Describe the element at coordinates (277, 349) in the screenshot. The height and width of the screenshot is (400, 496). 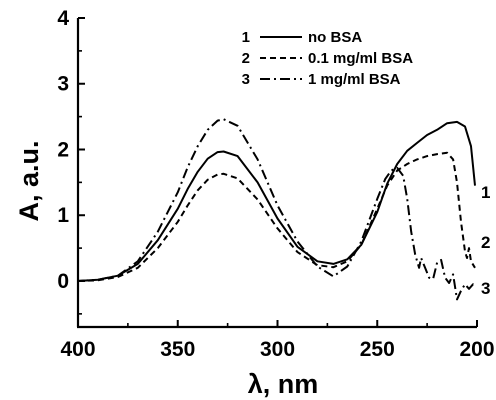
I see `x-tick-label: 300` at that location.